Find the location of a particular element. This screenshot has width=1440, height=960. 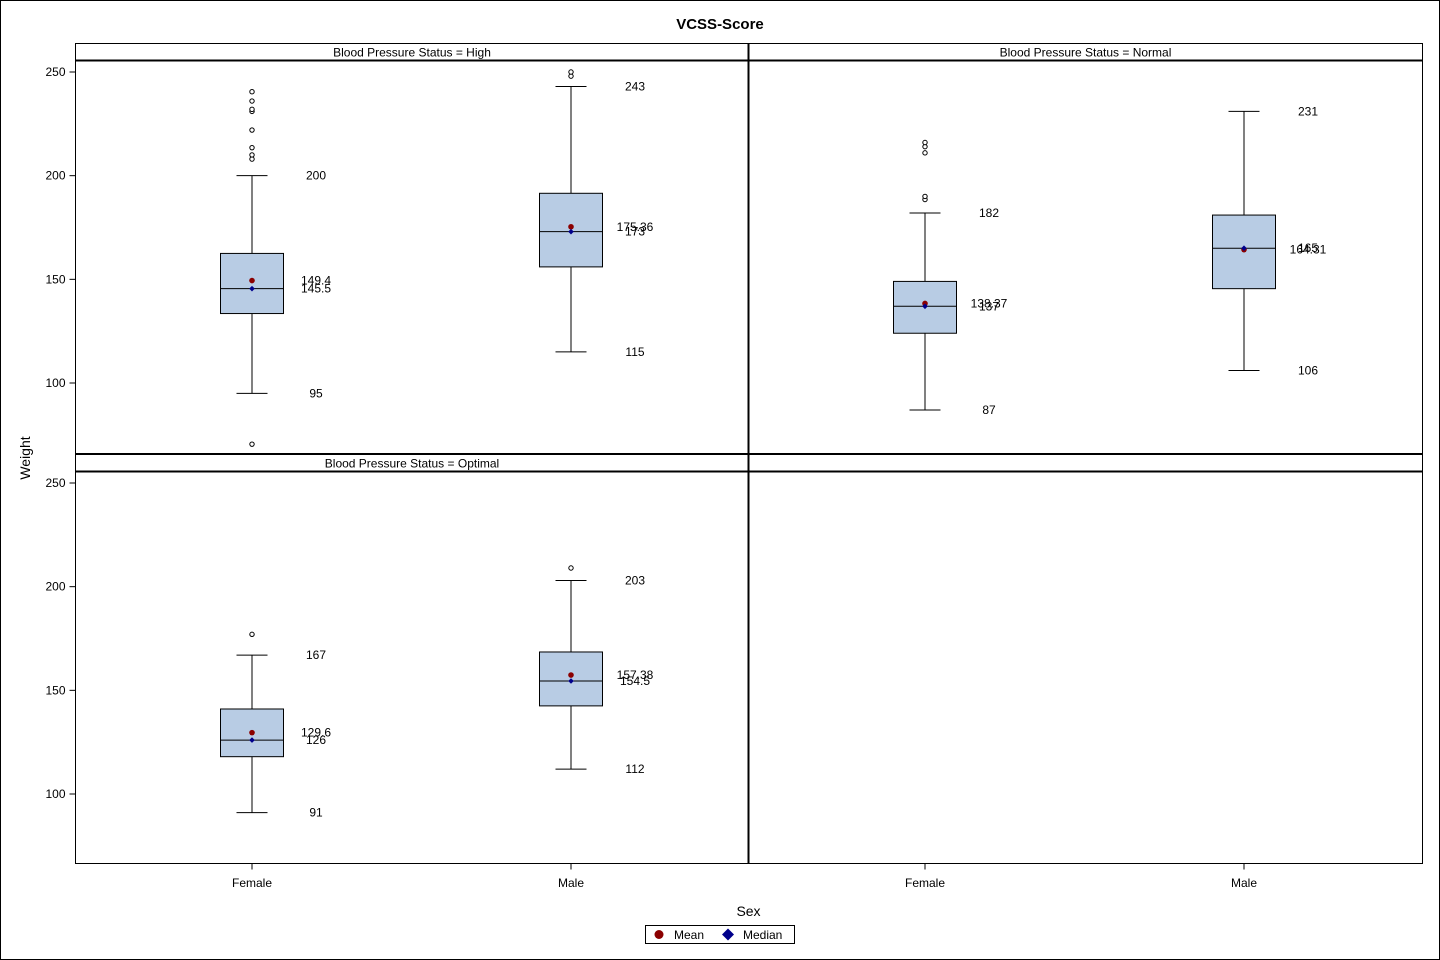

median-value-label: 126 is located at coordinates (316, 740).